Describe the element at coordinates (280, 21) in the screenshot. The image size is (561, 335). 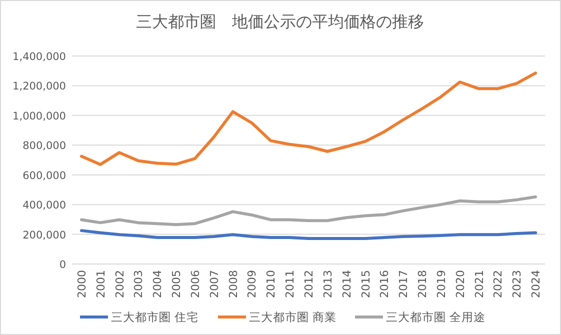
I see `chart-title: 三大都市圏 地価公示の平均価格の推移` at that location.